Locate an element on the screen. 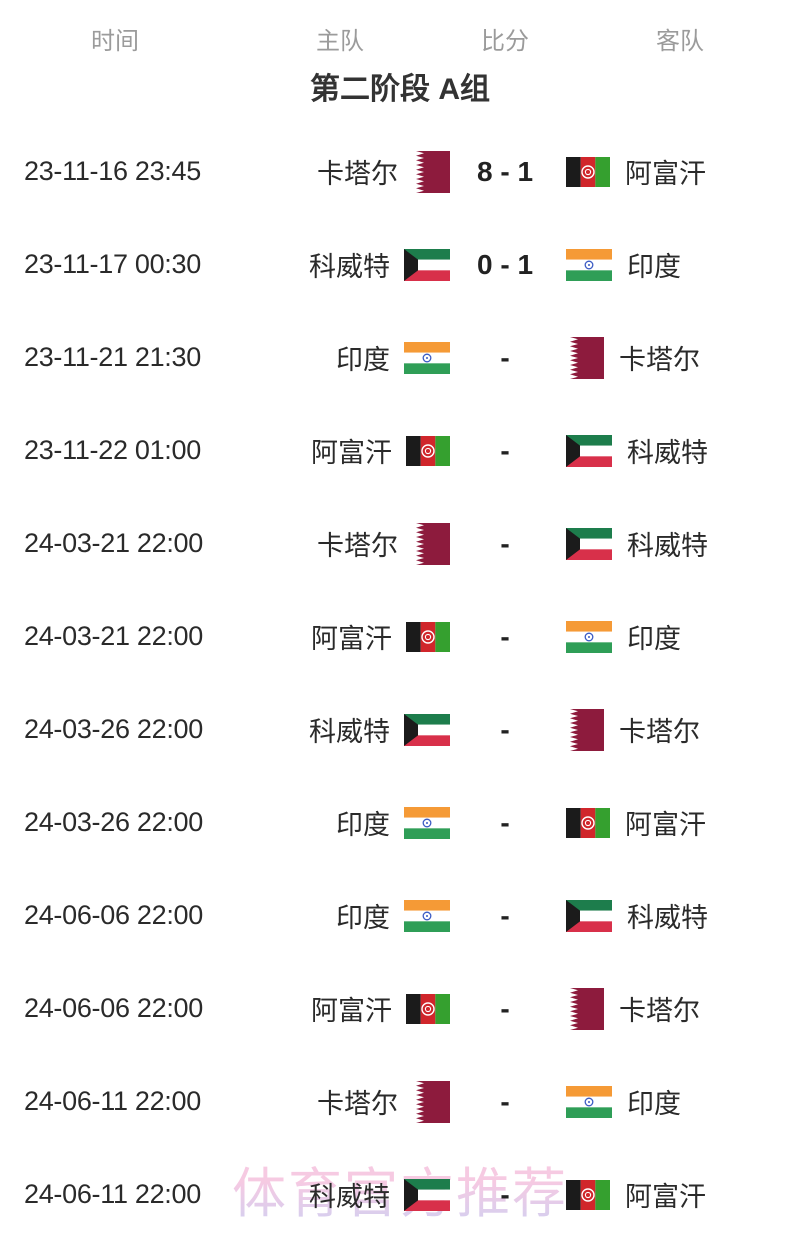 Image resolution: width=800 pixels, height=1241 pixels. away-team-cell: 阿富汗 is located at coordinates (680, 1194).